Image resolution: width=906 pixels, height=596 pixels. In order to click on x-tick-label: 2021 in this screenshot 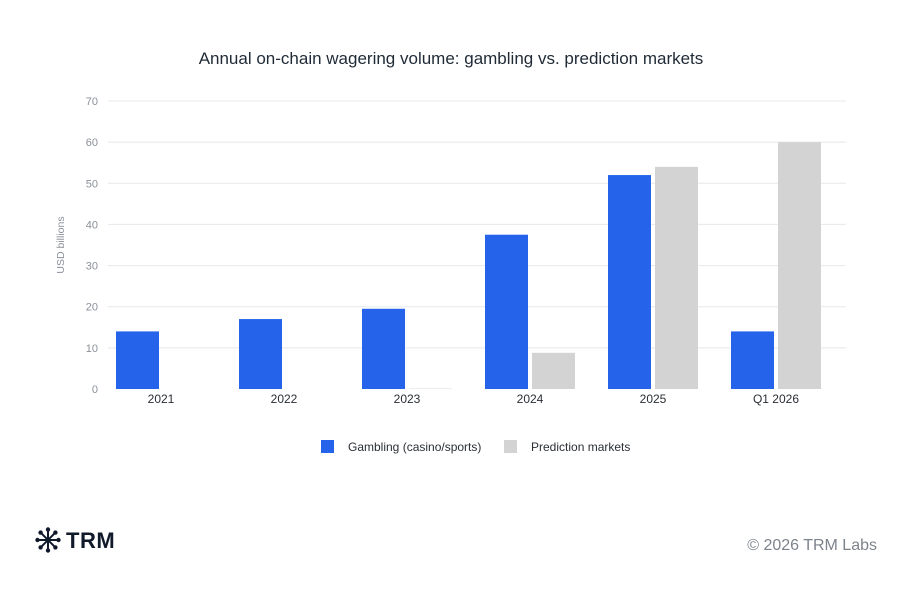, I will do `click(161, 399)`.